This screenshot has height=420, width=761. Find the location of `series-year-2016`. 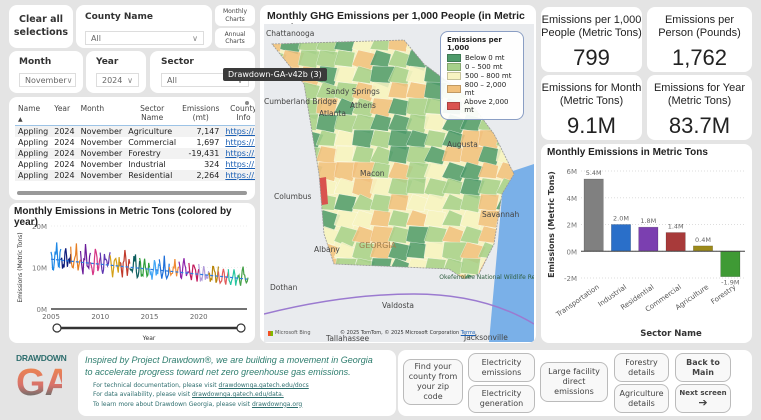

series-year-2016 is located at coordinates (164, 268).